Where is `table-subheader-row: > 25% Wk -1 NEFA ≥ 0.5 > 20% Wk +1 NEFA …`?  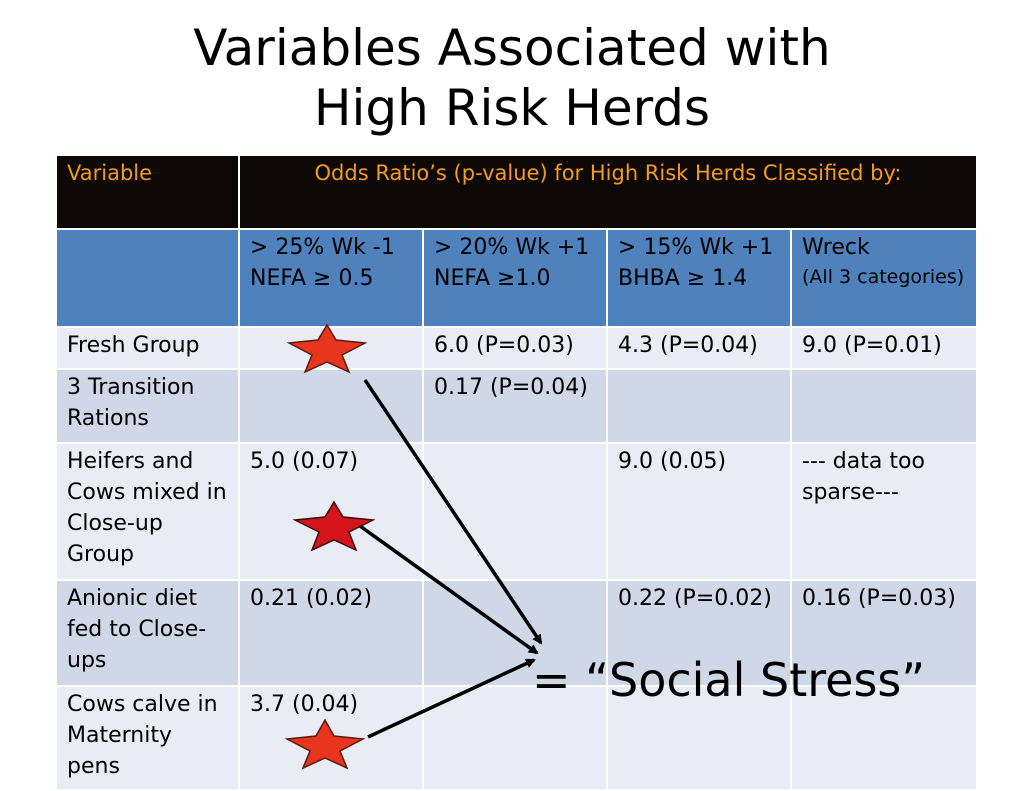 table-subheader-row: > 25% Wk -1 NEFA ≥ 0.5 > 20% Wk +1 NEFA … is located at coordinates (516, 278).